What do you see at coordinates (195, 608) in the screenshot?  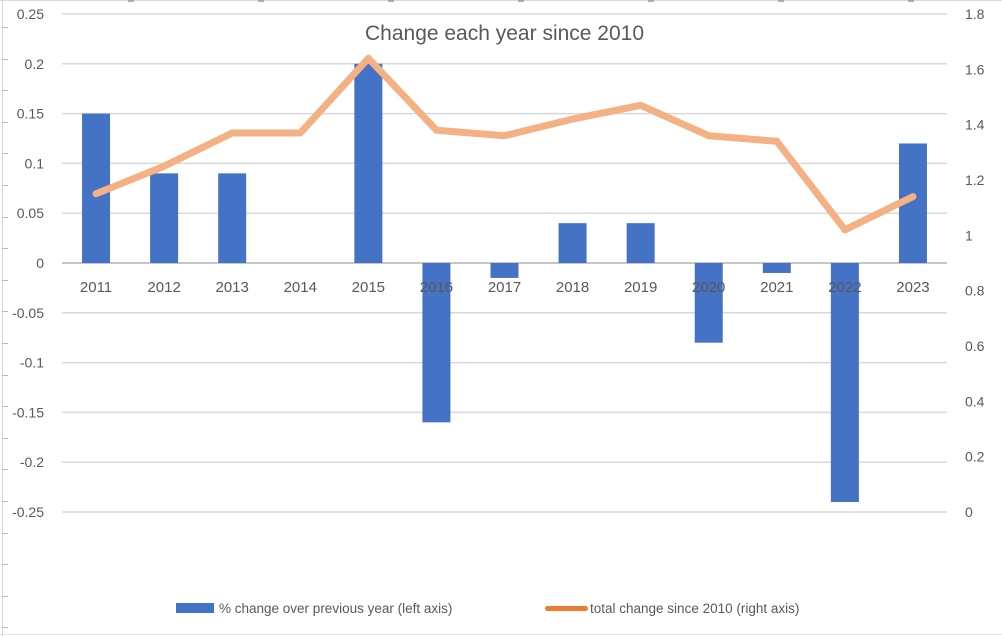 I see `bar-series-swatch-icon` at bounding box center [195, 608].